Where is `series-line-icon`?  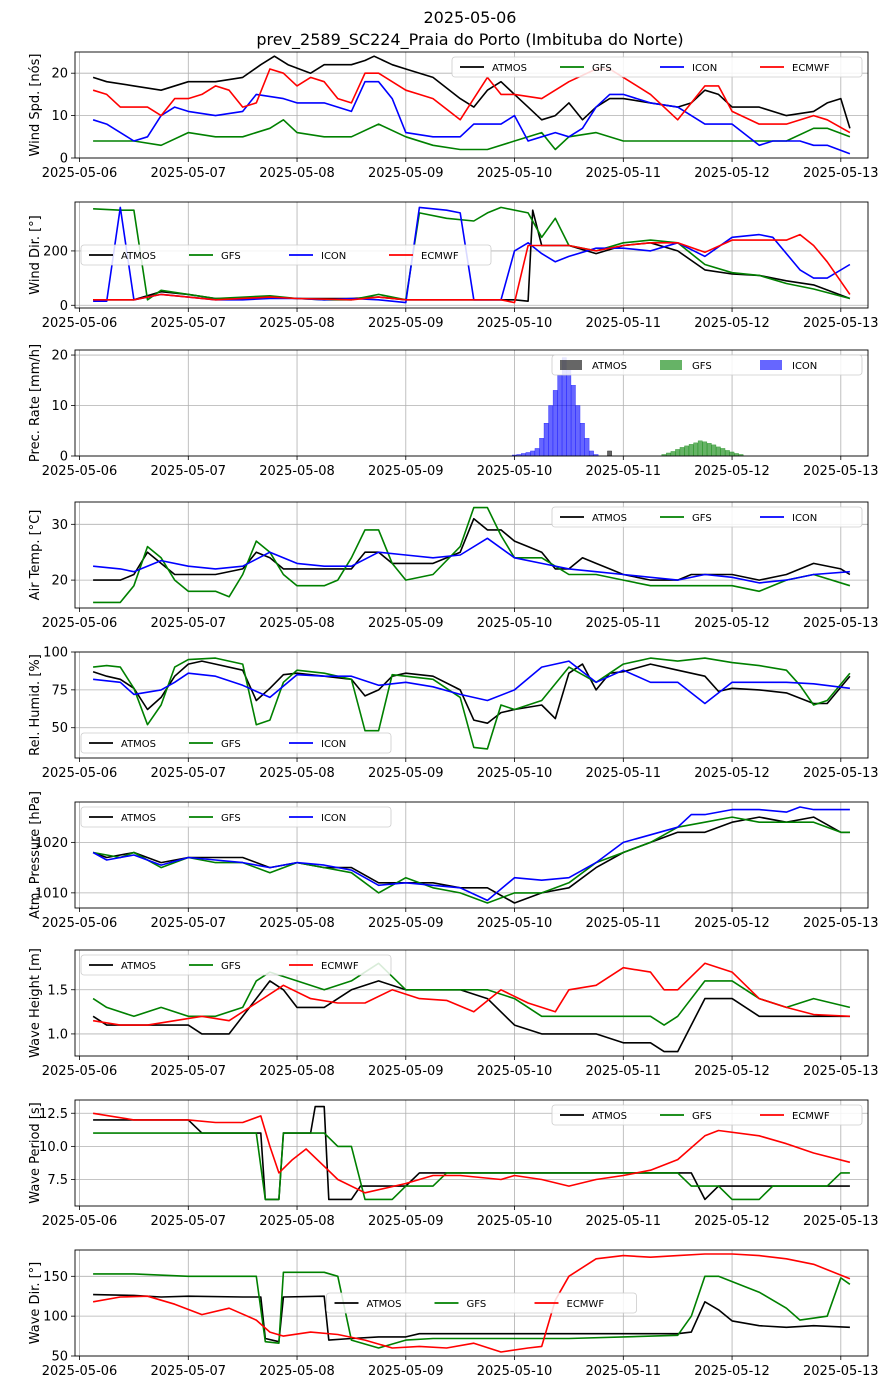 series-line-icon is located at coordinates (471, 682).